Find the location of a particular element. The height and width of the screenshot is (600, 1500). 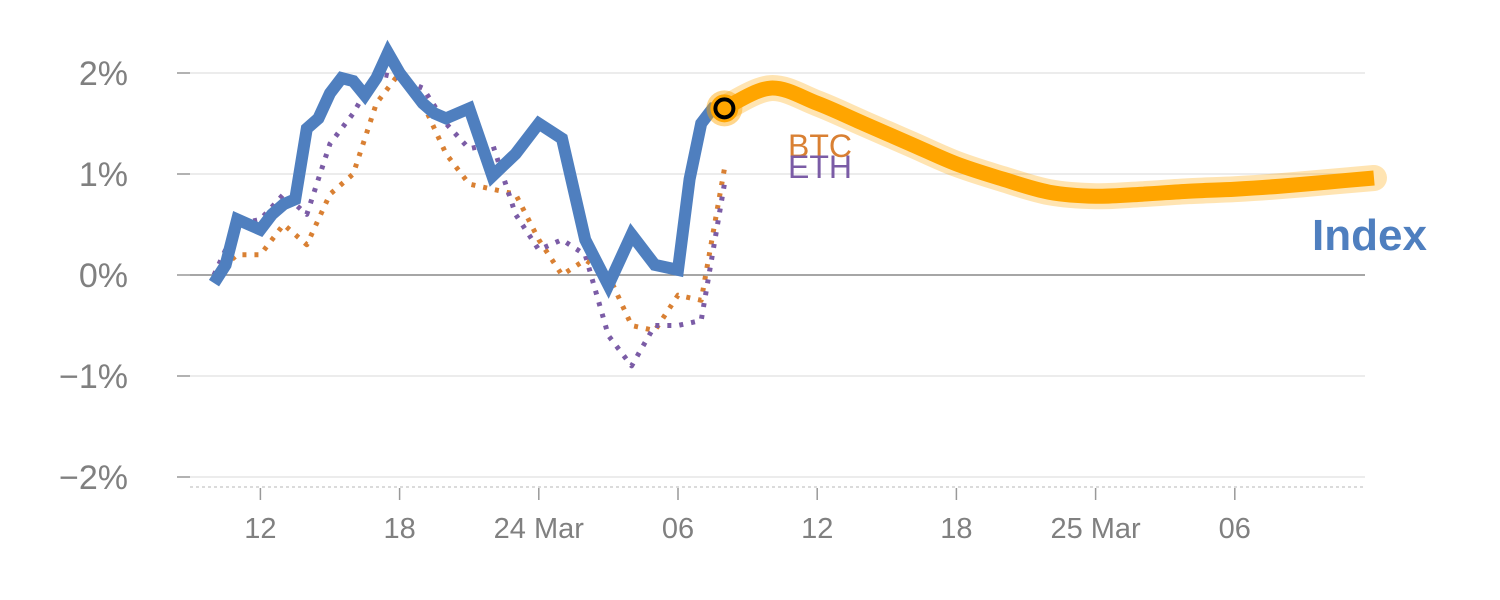

series-labels: BTC ETH Index is located at coordinates (1107, 194).